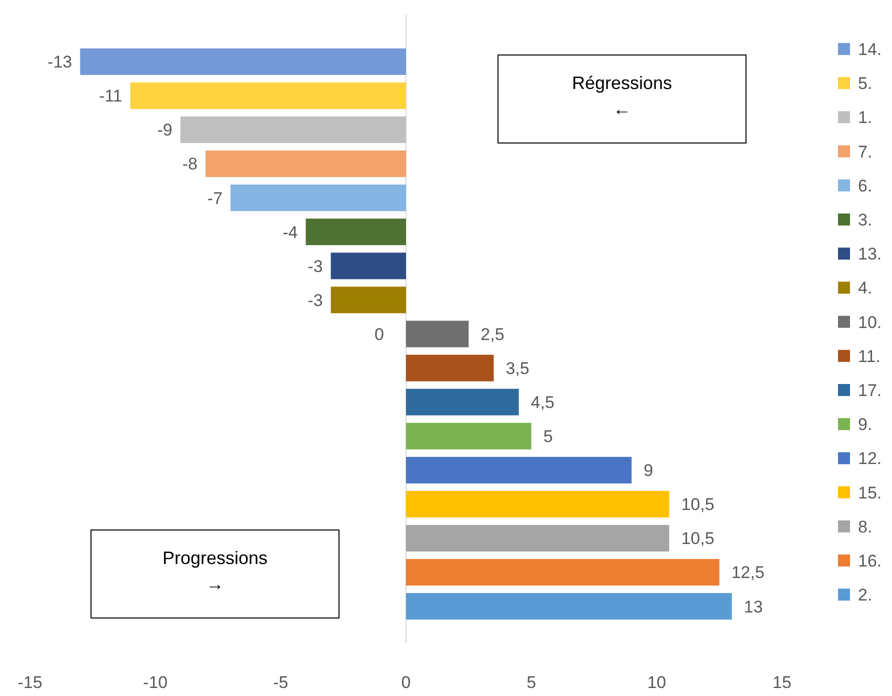 The height and width of the screenshot is (696, 892). What do you see at coordinates (869, 356) in the screenshot?
I see `legend-label: 11.` at bounding box center [869, 356].